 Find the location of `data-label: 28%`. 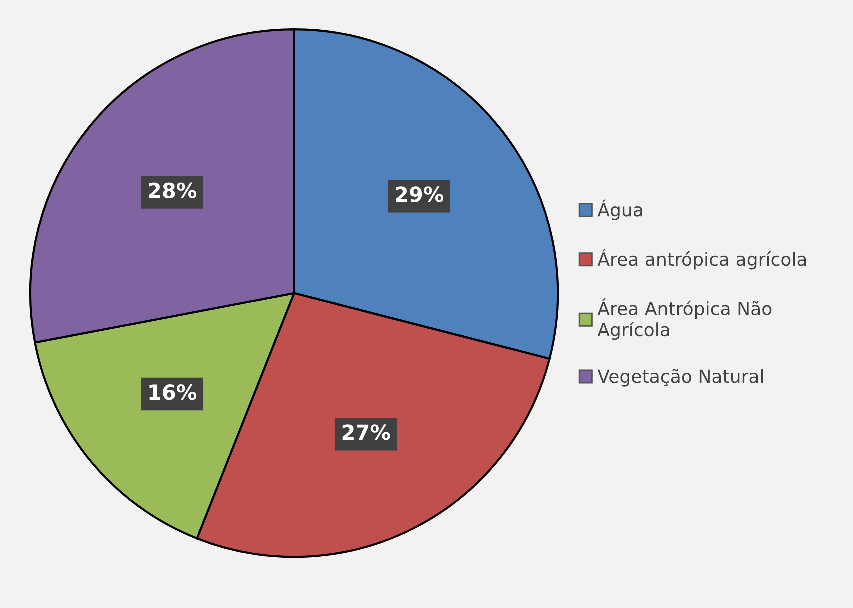

data-label: 28% is located at coordinates (173, 190).